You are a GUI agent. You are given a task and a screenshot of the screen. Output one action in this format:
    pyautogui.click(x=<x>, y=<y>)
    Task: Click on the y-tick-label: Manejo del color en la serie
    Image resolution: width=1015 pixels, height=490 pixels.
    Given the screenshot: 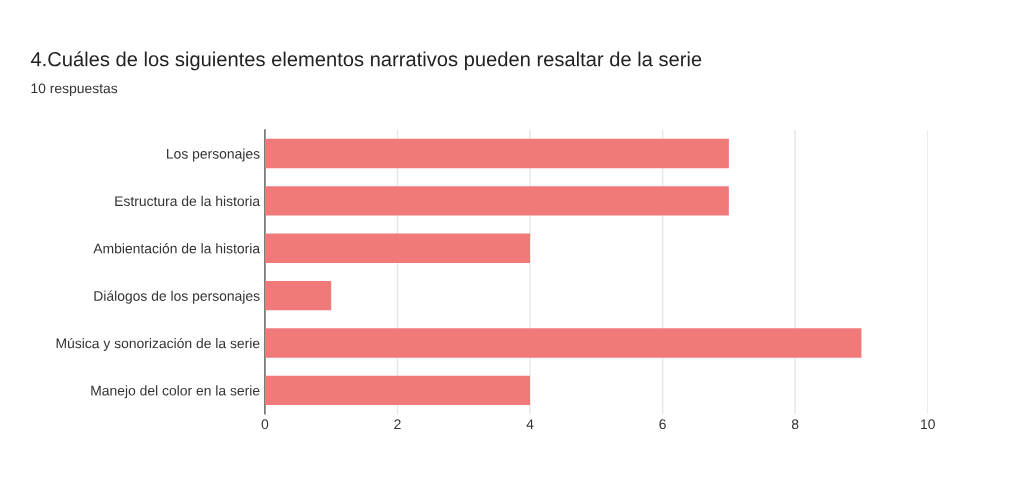 What is the action you would take?
    pyautogui.click(x=175, y=392)
    